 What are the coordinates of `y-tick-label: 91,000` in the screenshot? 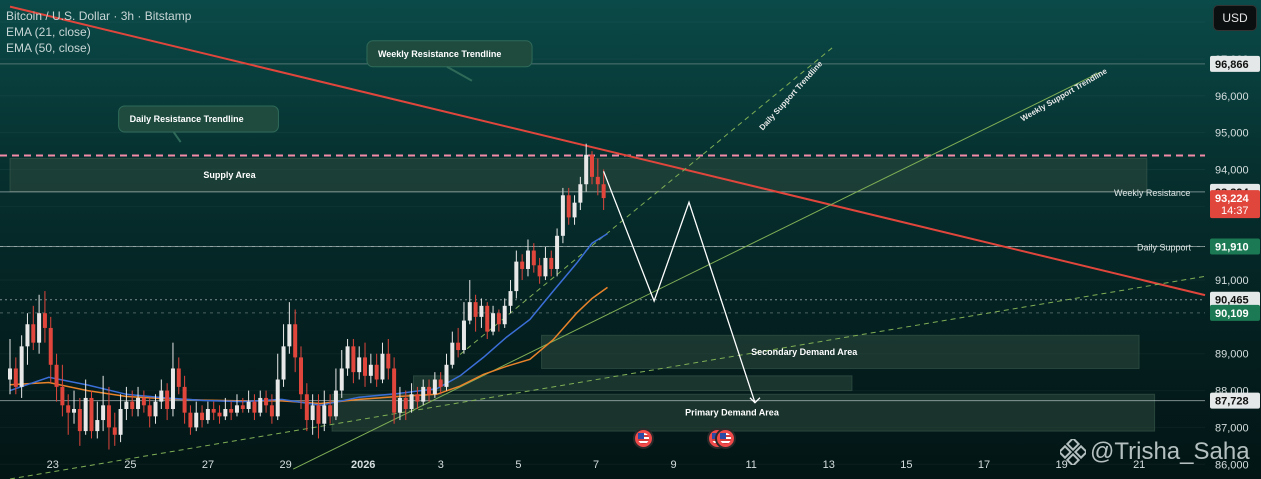 It's located at (1232, 281).